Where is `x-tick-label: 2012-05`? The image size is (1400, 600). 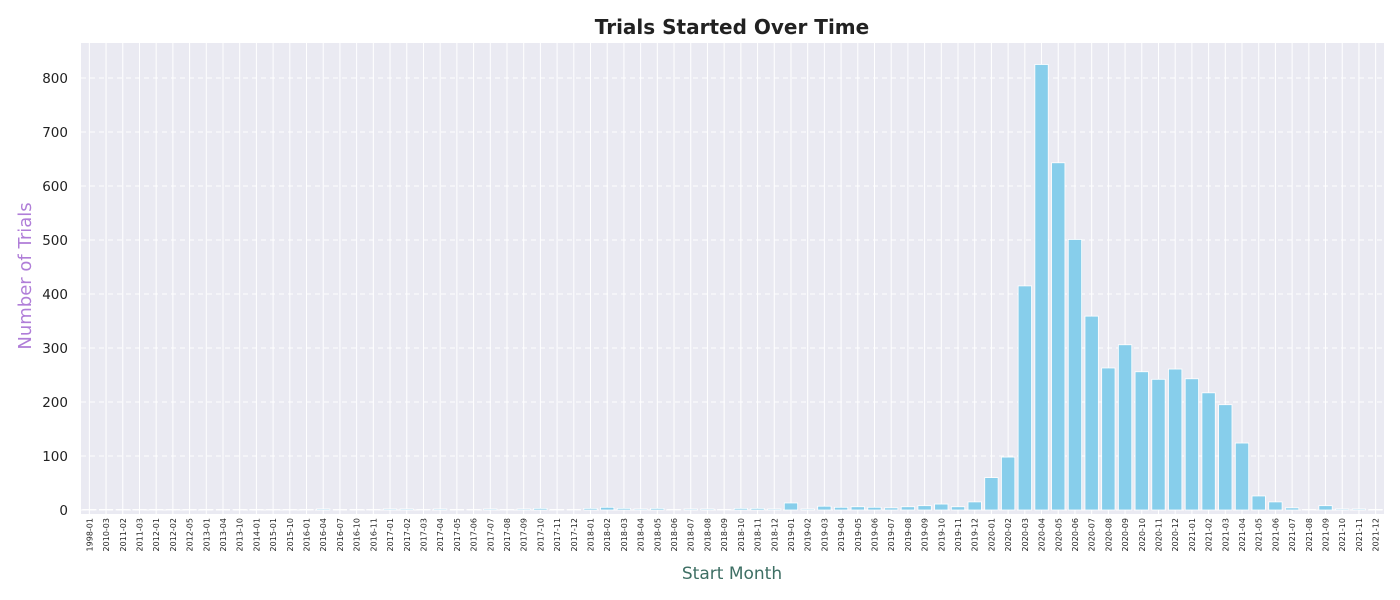
x-tick-label: 2012-05 is located at coordinates (190, 534).